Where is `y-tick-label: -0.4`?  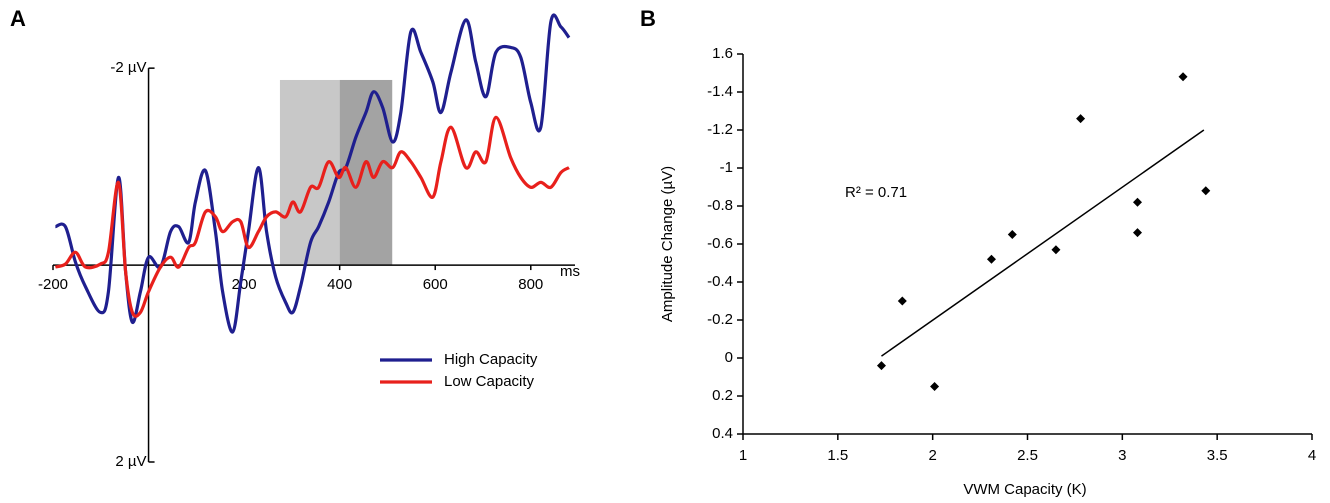 y-tick-label: -0.4 is located at coordinates (720, 281).